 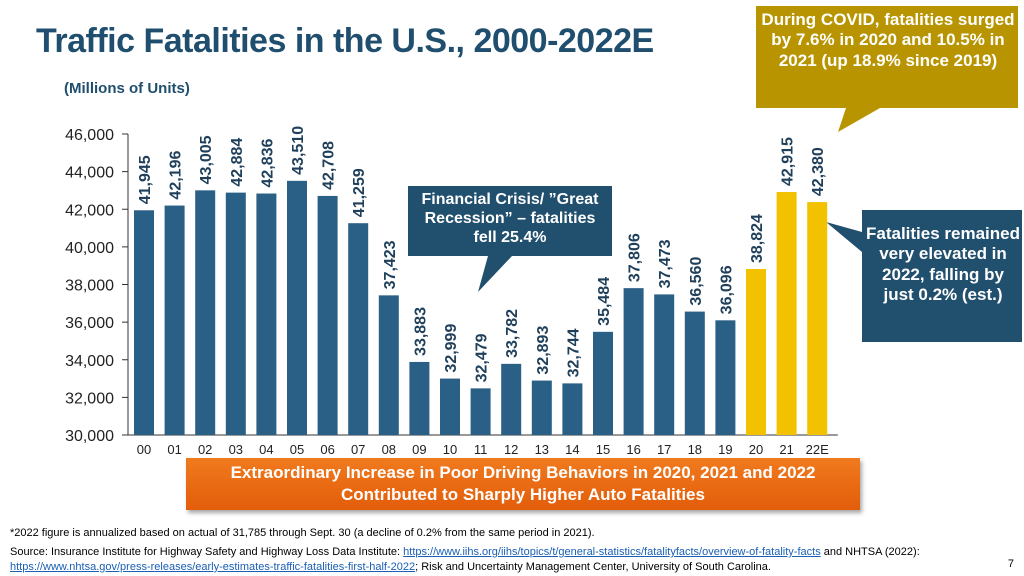 What do you see at coordinates (633, 449) in the screenshot?
I see `x-tick-label: 16` at bounding box center [633, 449].